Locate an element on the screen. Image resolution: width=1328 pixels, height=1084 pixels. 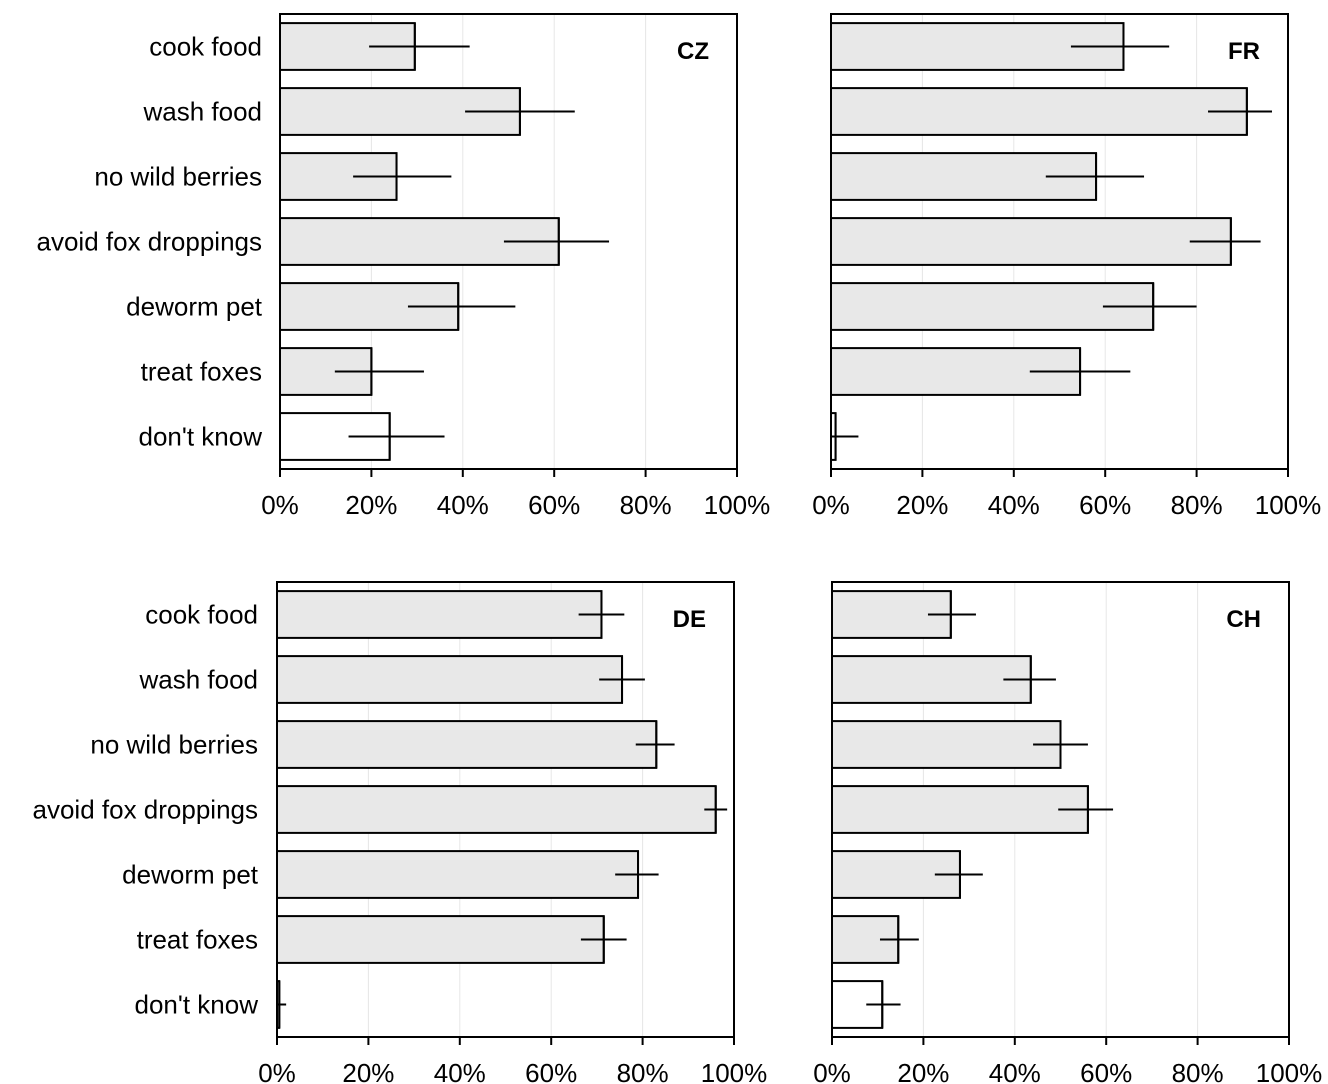
panel-title: DE is located at coordinates (689, 619).